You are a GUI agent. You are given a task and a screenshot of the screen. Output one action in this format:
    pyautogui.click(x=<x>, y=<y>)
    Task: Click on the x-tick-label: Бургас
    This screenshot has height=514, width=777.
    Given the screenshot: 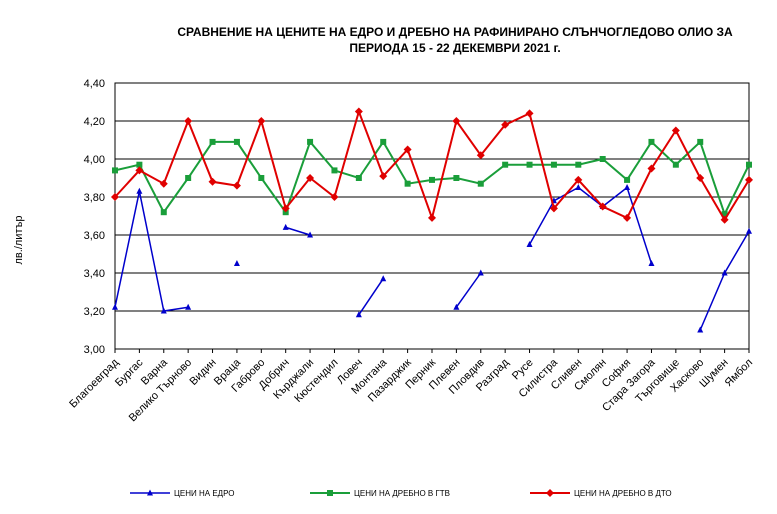 What is the action you would take?
    pyautogui.click(x=129, y=372)
    